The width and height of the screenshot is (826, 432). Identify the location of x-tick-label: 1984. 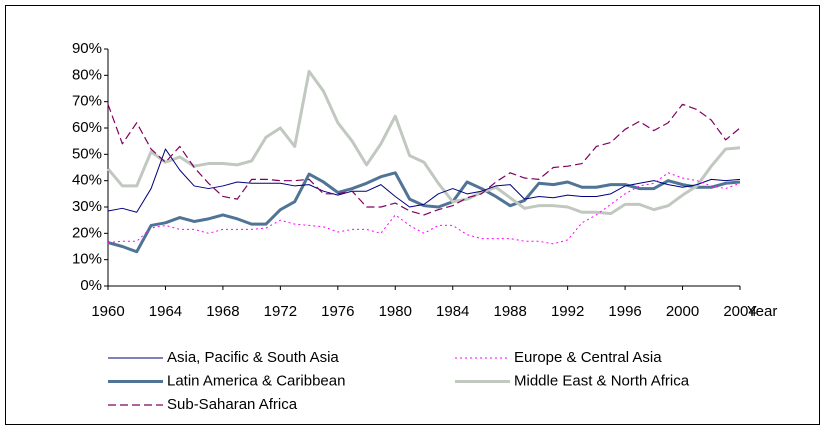
(452, 311).